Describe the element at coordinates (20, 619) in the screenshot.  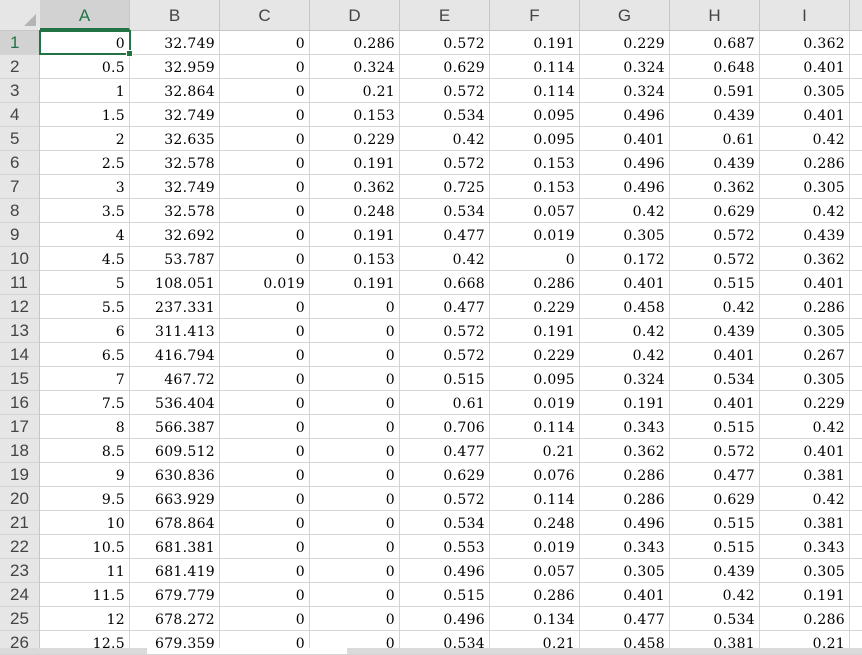
I see `row-header: 25` at that location.